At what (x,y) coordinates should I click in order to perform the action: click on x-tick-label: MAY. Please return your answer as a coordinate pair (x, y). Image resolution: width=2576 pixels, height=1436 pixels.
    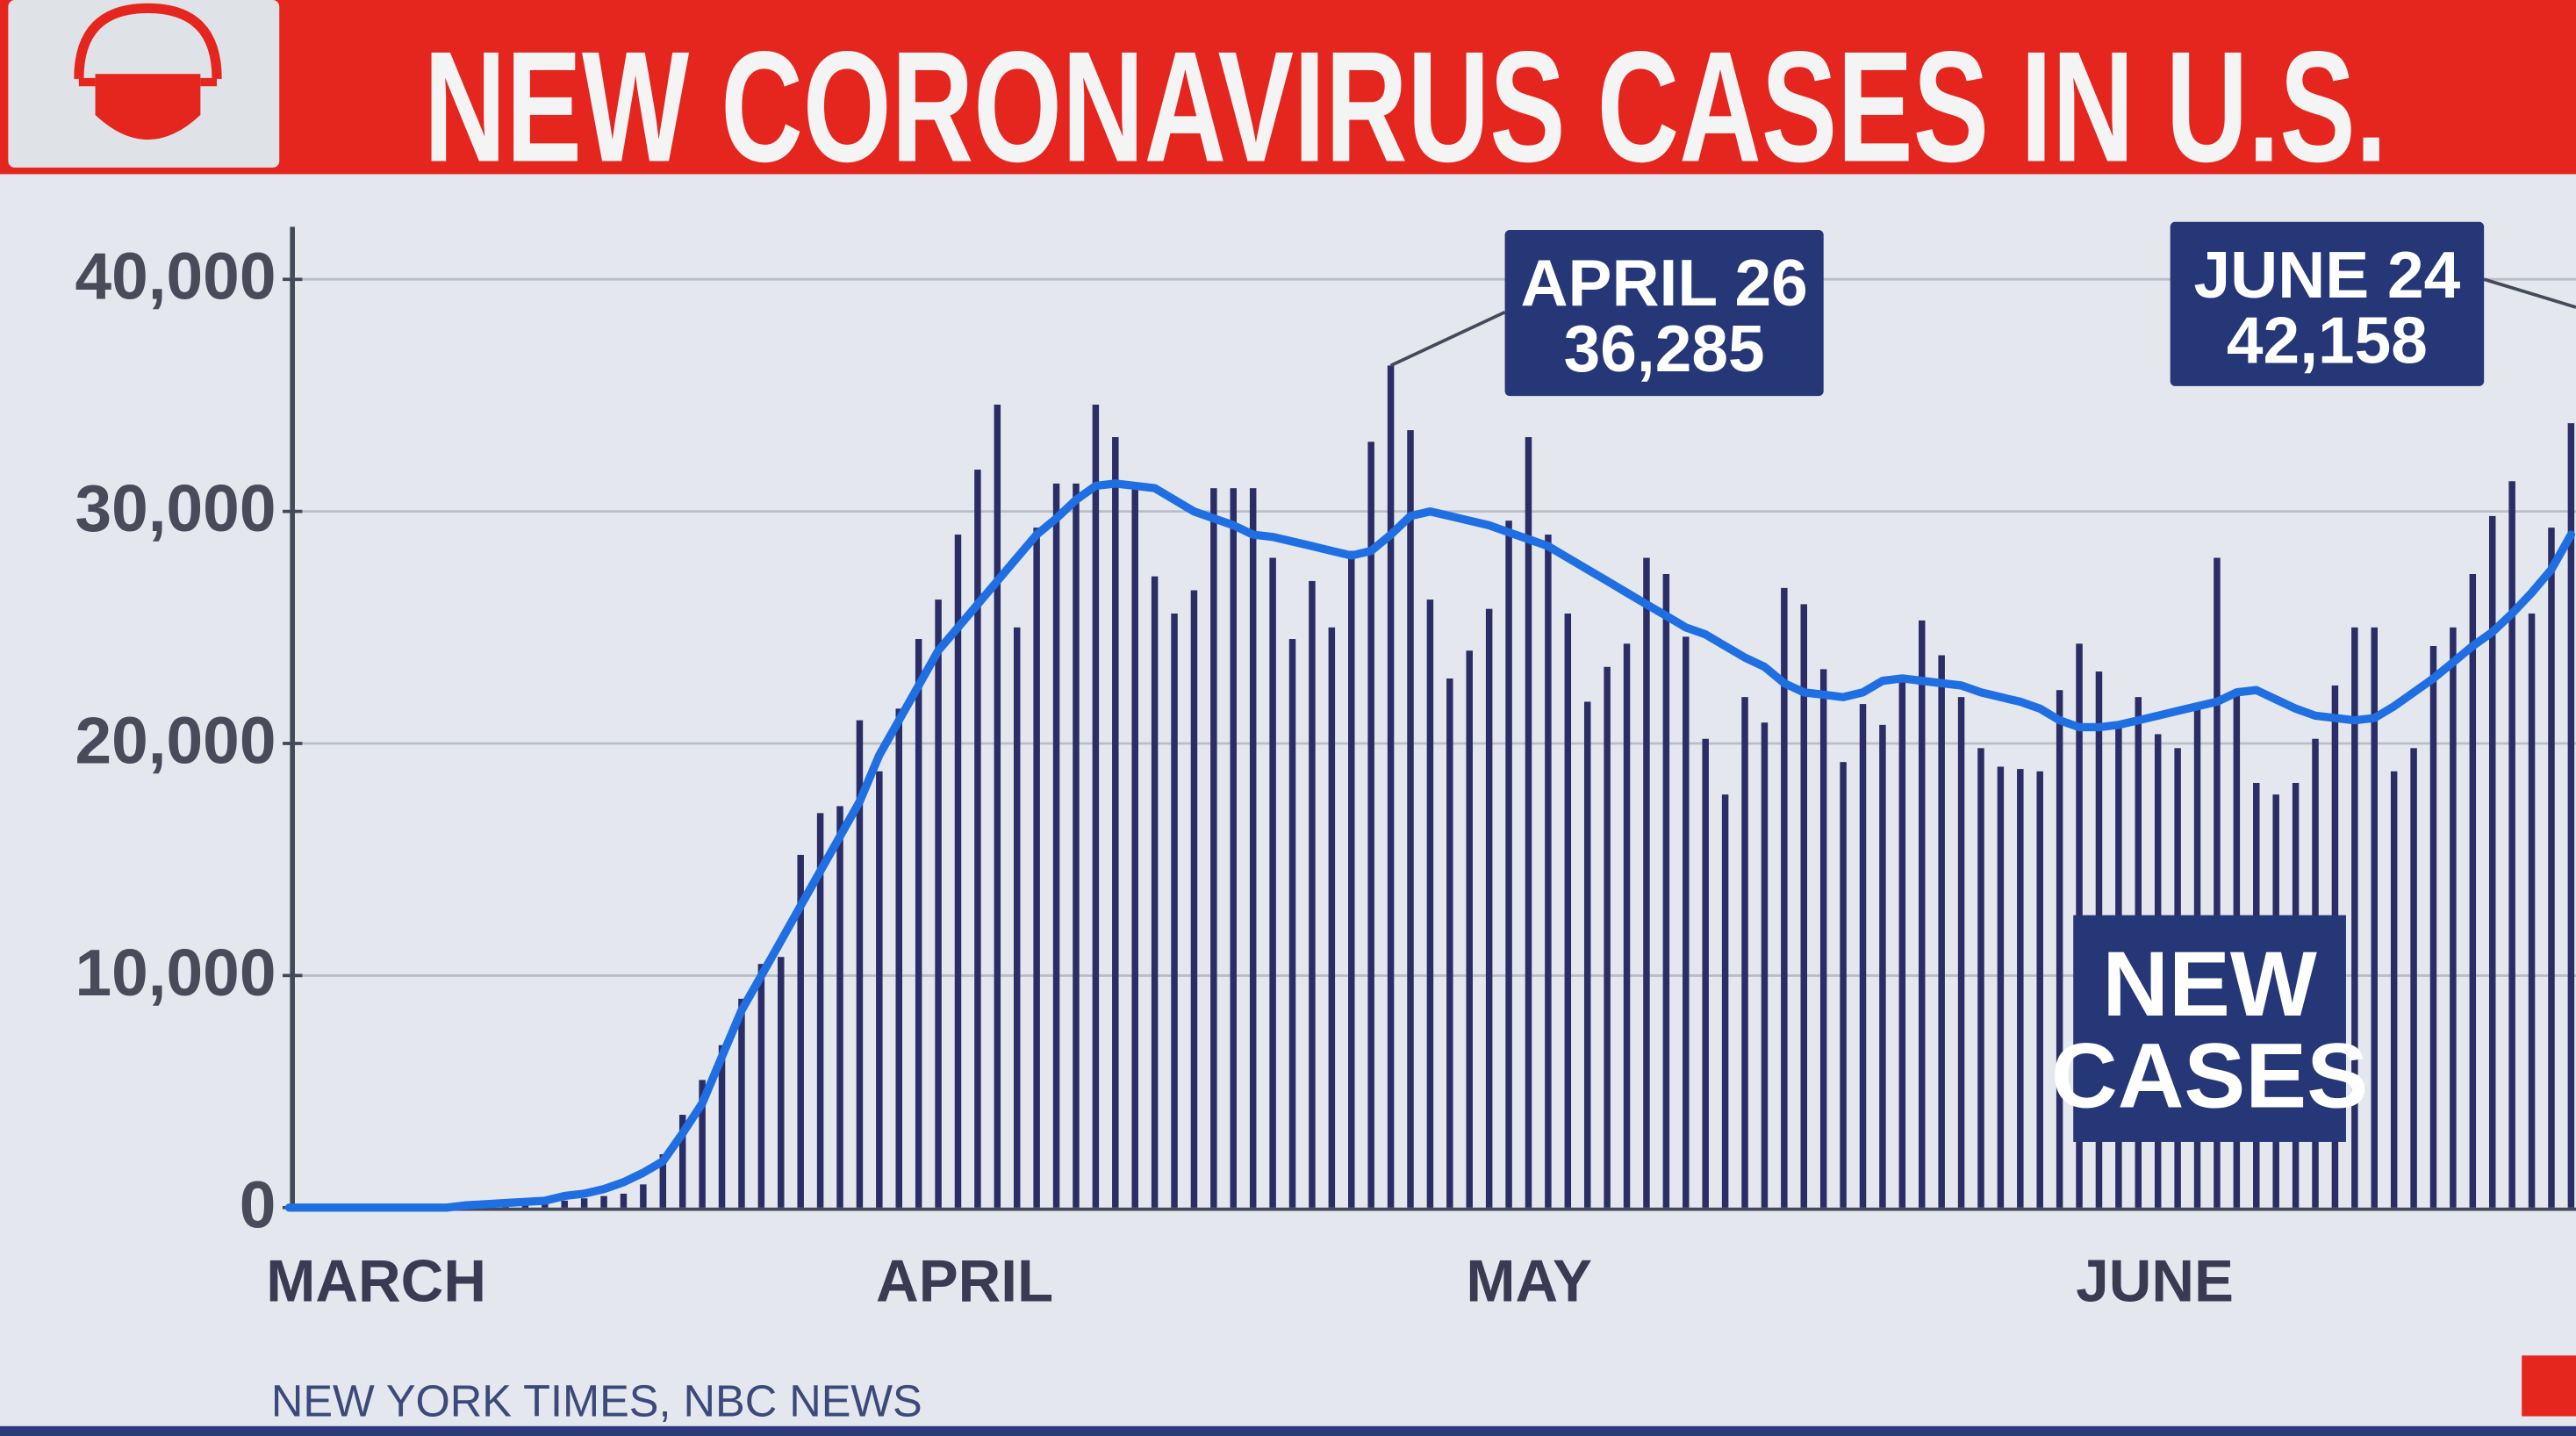
    Looking at the image, I should click on (1529, 1282).